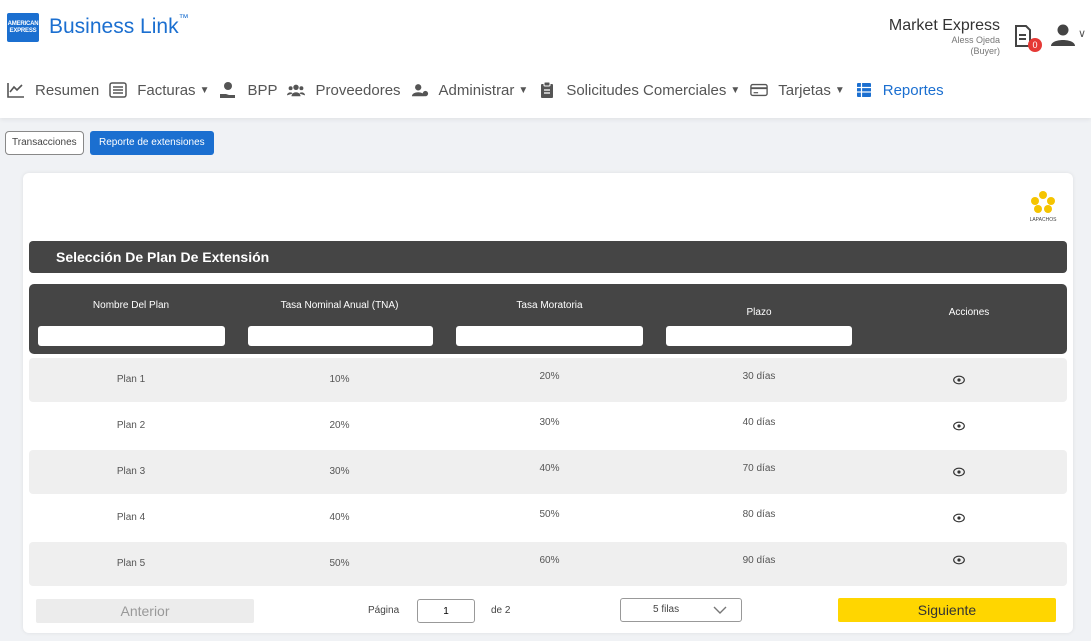 The width and height of the screenshot is (1091, 641). What do you see at coordinates (547, 90) in the screenshot?
I see `clipboard-icon` at bounding box center [547, 90].